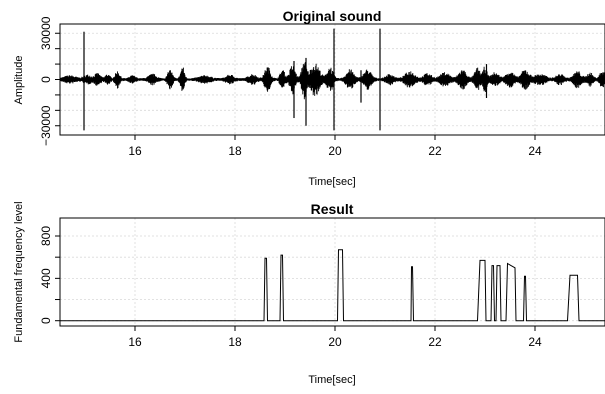 The height and width of the screenshot is (394, 605). I want to click on y-tick-label: 400, so click(46, 278).